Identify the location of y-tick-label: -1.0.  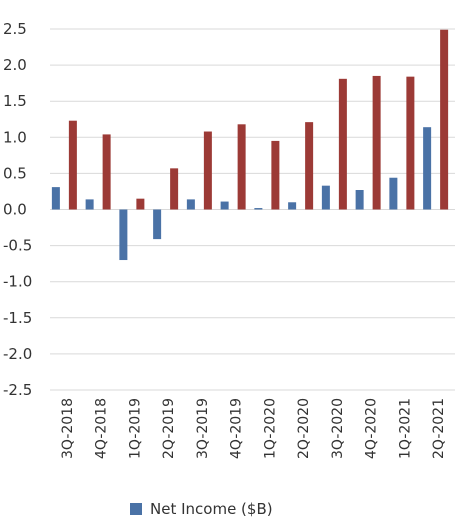
(17, 282).